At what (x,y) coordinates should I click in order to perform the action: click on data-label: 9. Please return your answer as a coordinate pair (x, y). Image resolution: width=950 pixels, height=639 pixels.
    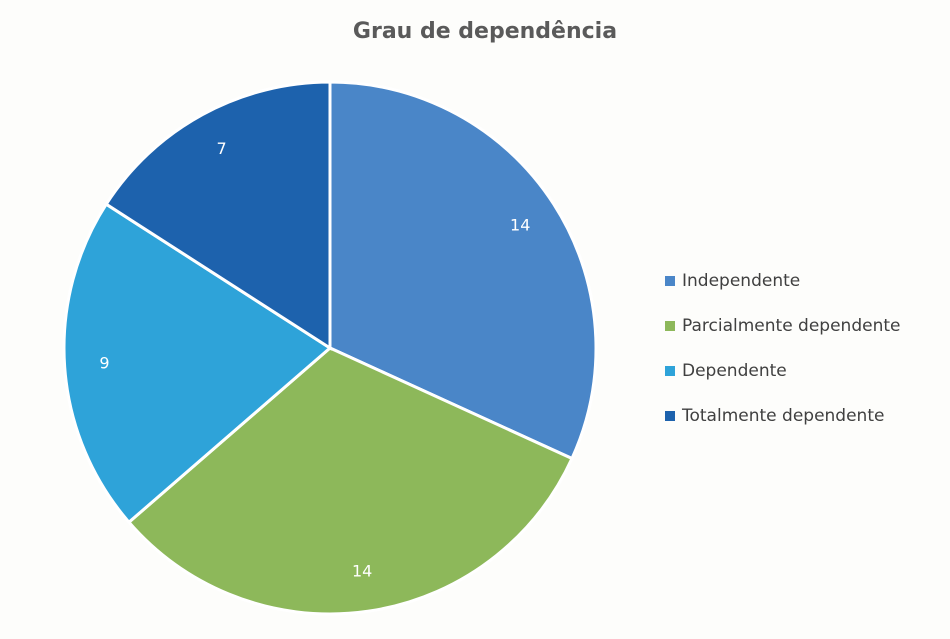
    Looking at the image, I should click on (104, 363).